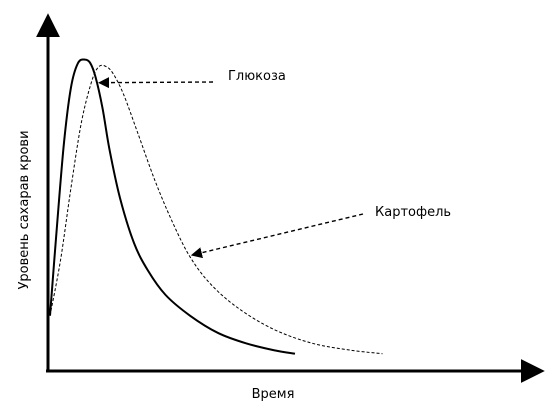 The width and height of the screenshot is (550, 410). Describe the element at coordinates (156, 83) in the screenshot. I see `annotation-arrow-glucose` at that location.